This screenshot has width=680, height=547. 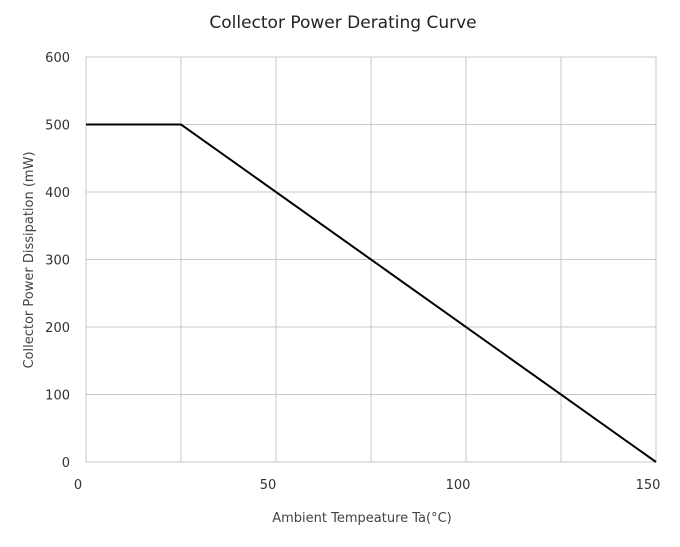 I want to click on y-tick-label: 100, so click(x=57, y=396).